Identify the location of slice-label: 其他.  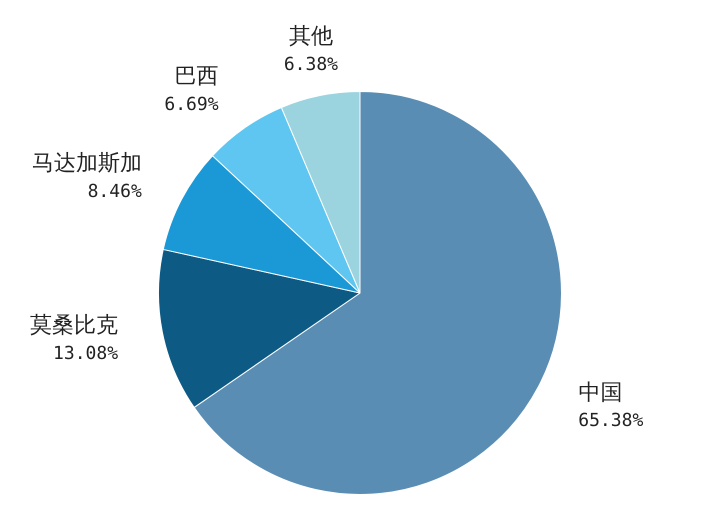
(310, 37).